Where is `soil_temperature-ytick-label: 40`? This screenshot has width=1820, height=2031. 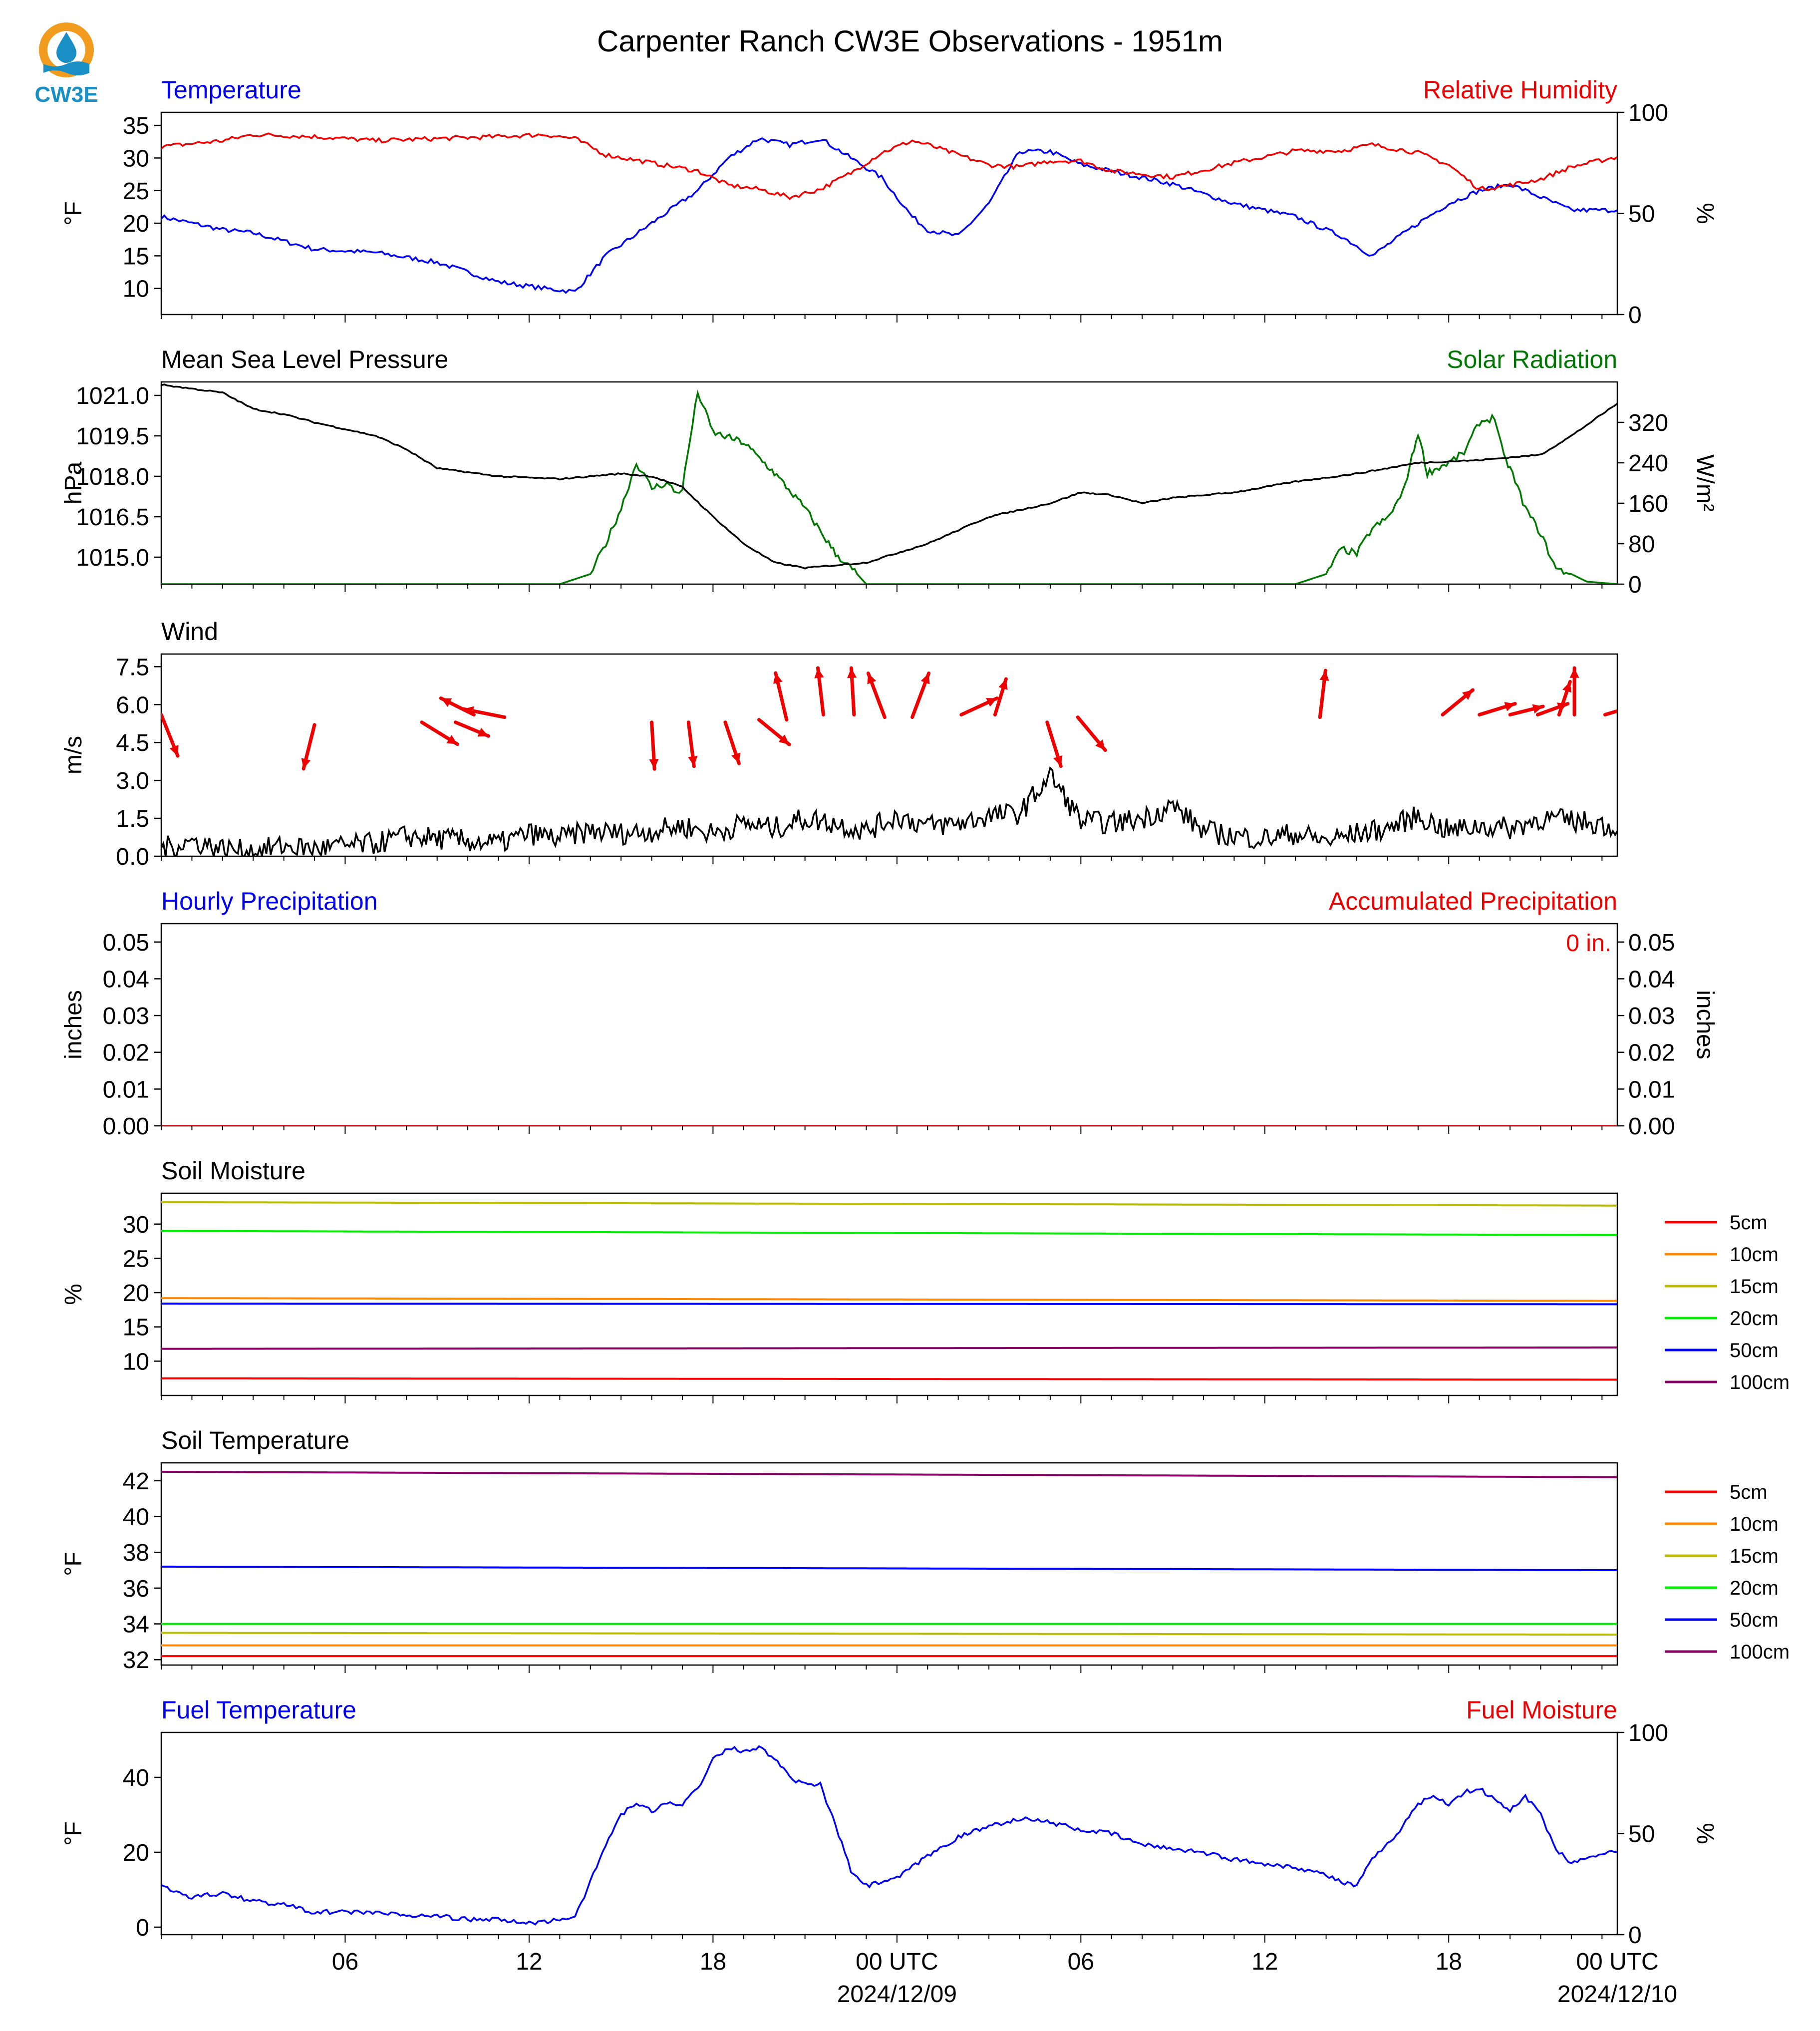
soil_temperature-ytick-label: 40 is located at coordinates (136, 1518).